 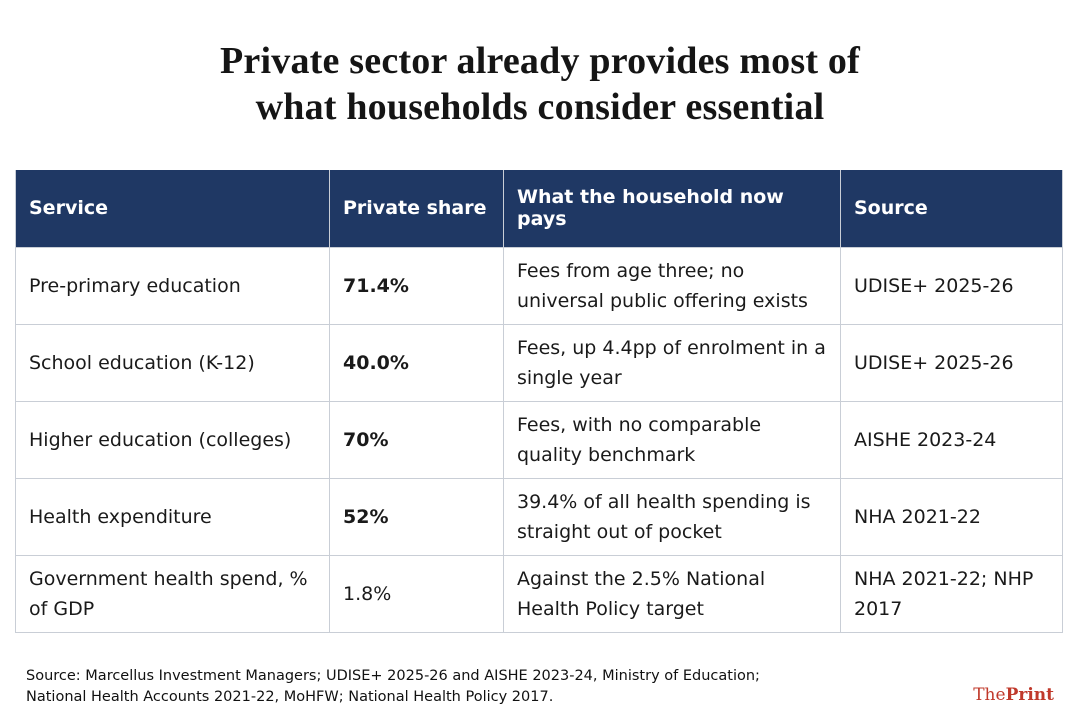 I want to click on header-source: Source, so click(x=951, y=209).